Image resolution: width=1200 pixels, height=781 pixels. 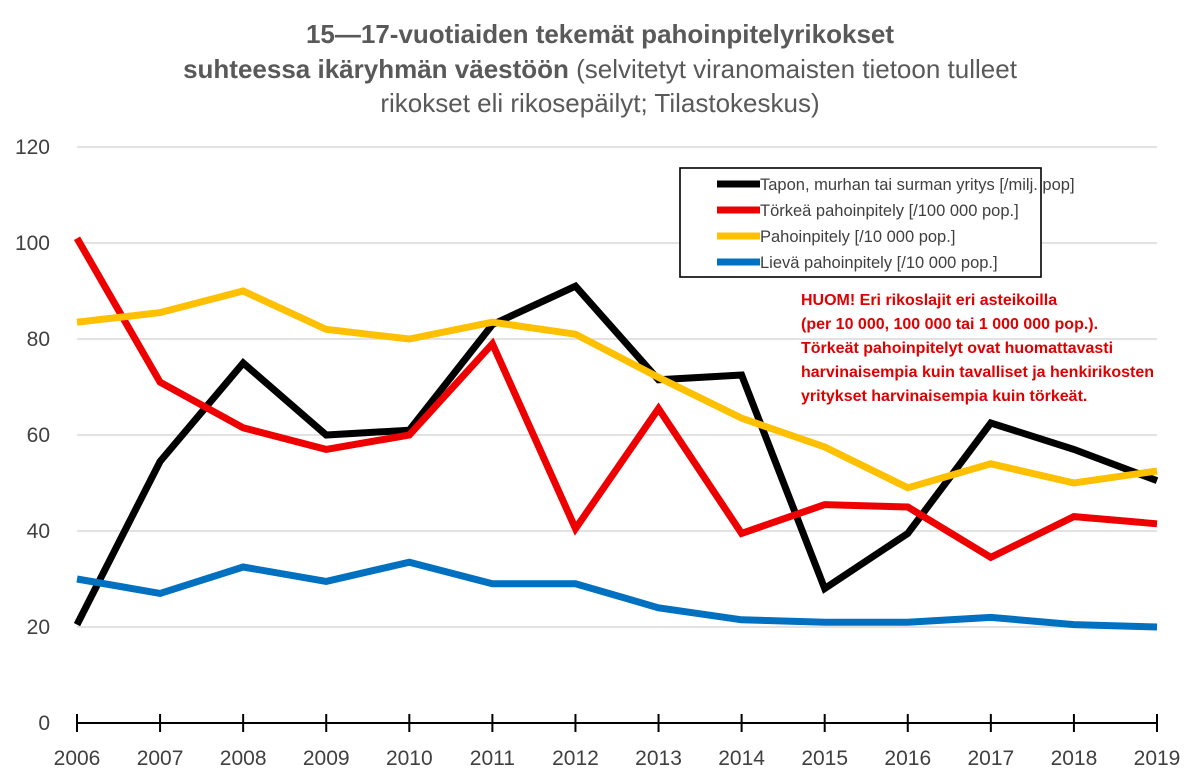 What do you see at coordinates (575, 758) in the screenshot?
I see `x-tick-label: 2012` at bounding box center [575, 758].